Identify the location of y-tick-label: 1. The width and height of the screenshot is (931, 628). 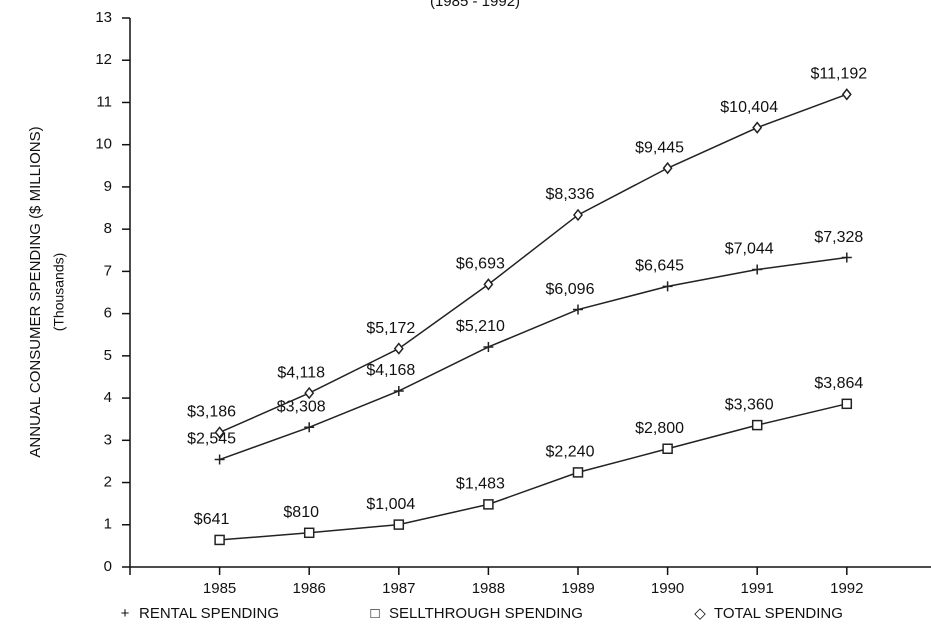
(108, 524).